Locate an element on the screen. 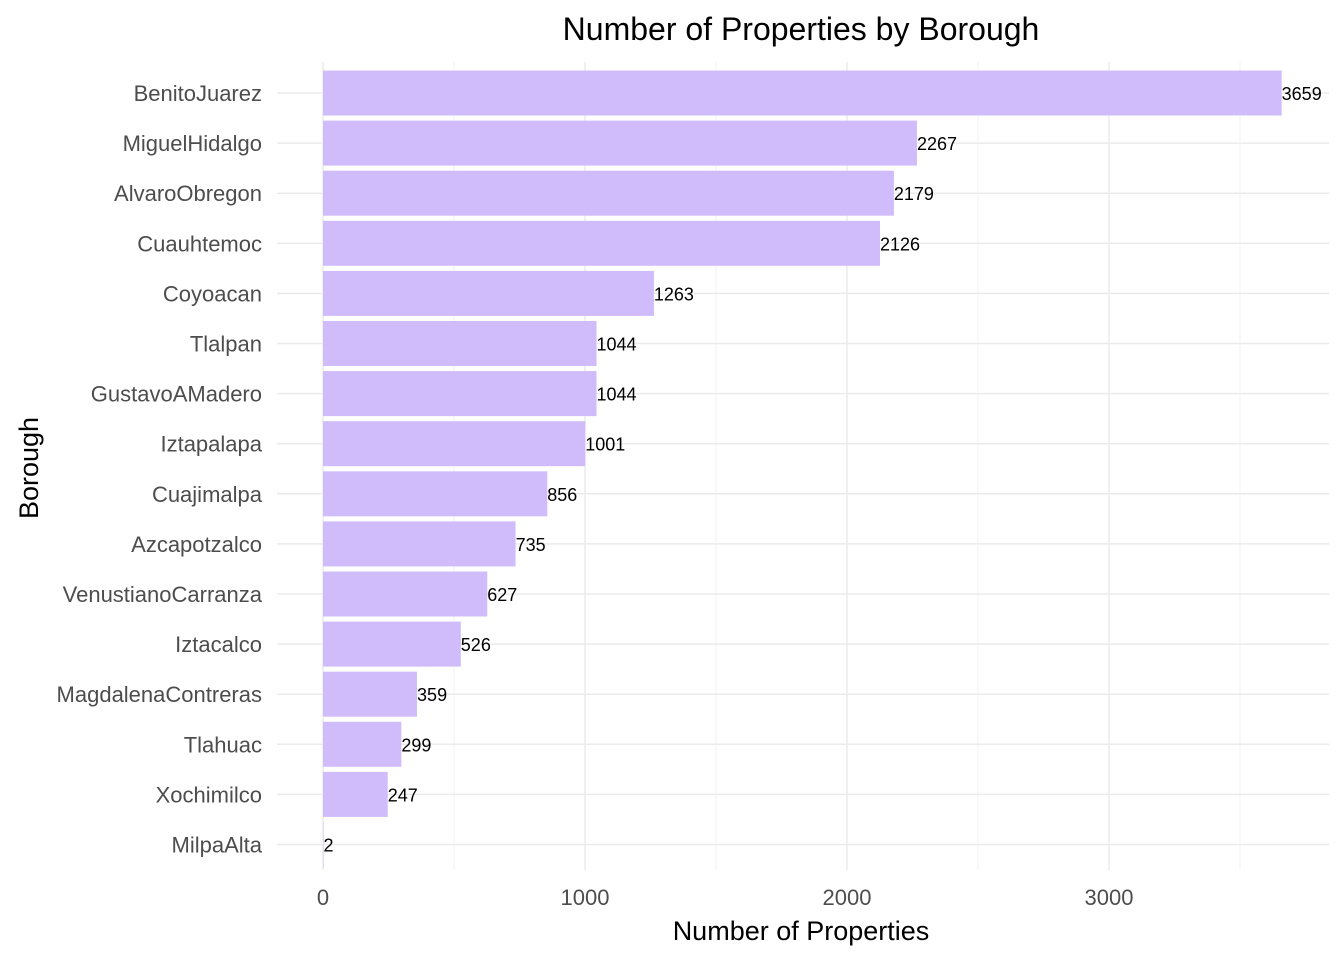 The image size is (1344, 965). x-tick-label: 3000 is located at coordinates (1109, 897).